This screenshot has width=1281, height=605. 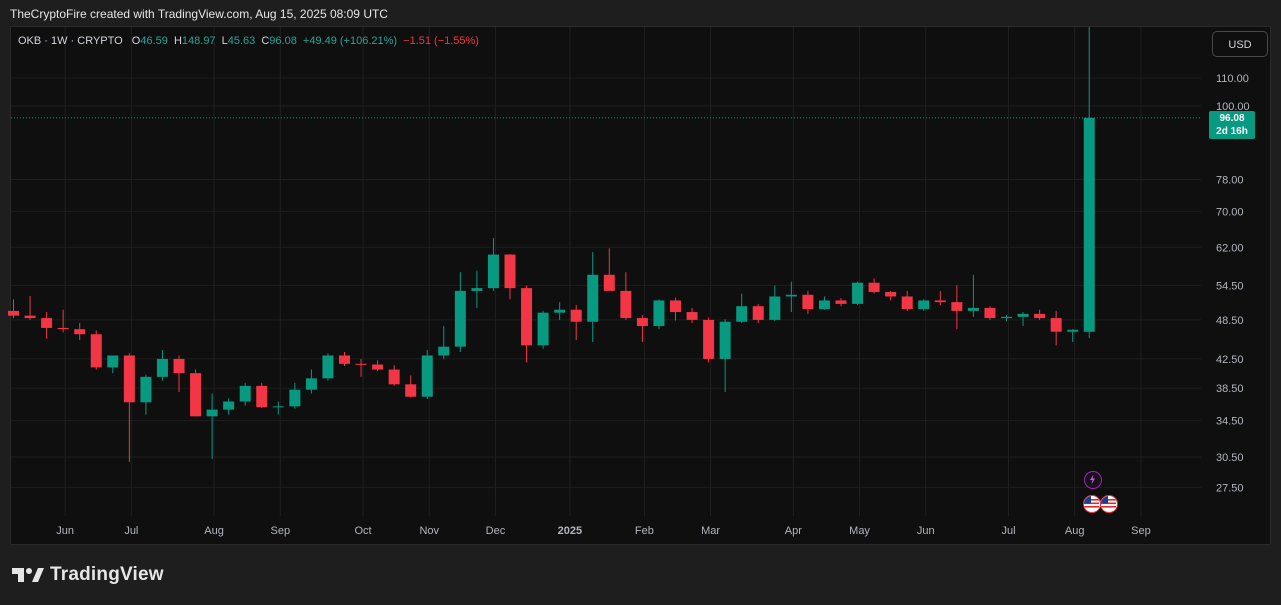 What do you see at coordinates (441, 41) in the screenshot?
I see `change-secondary-value: −1.51 (−1.55%)` at bounding box center [441, 41].